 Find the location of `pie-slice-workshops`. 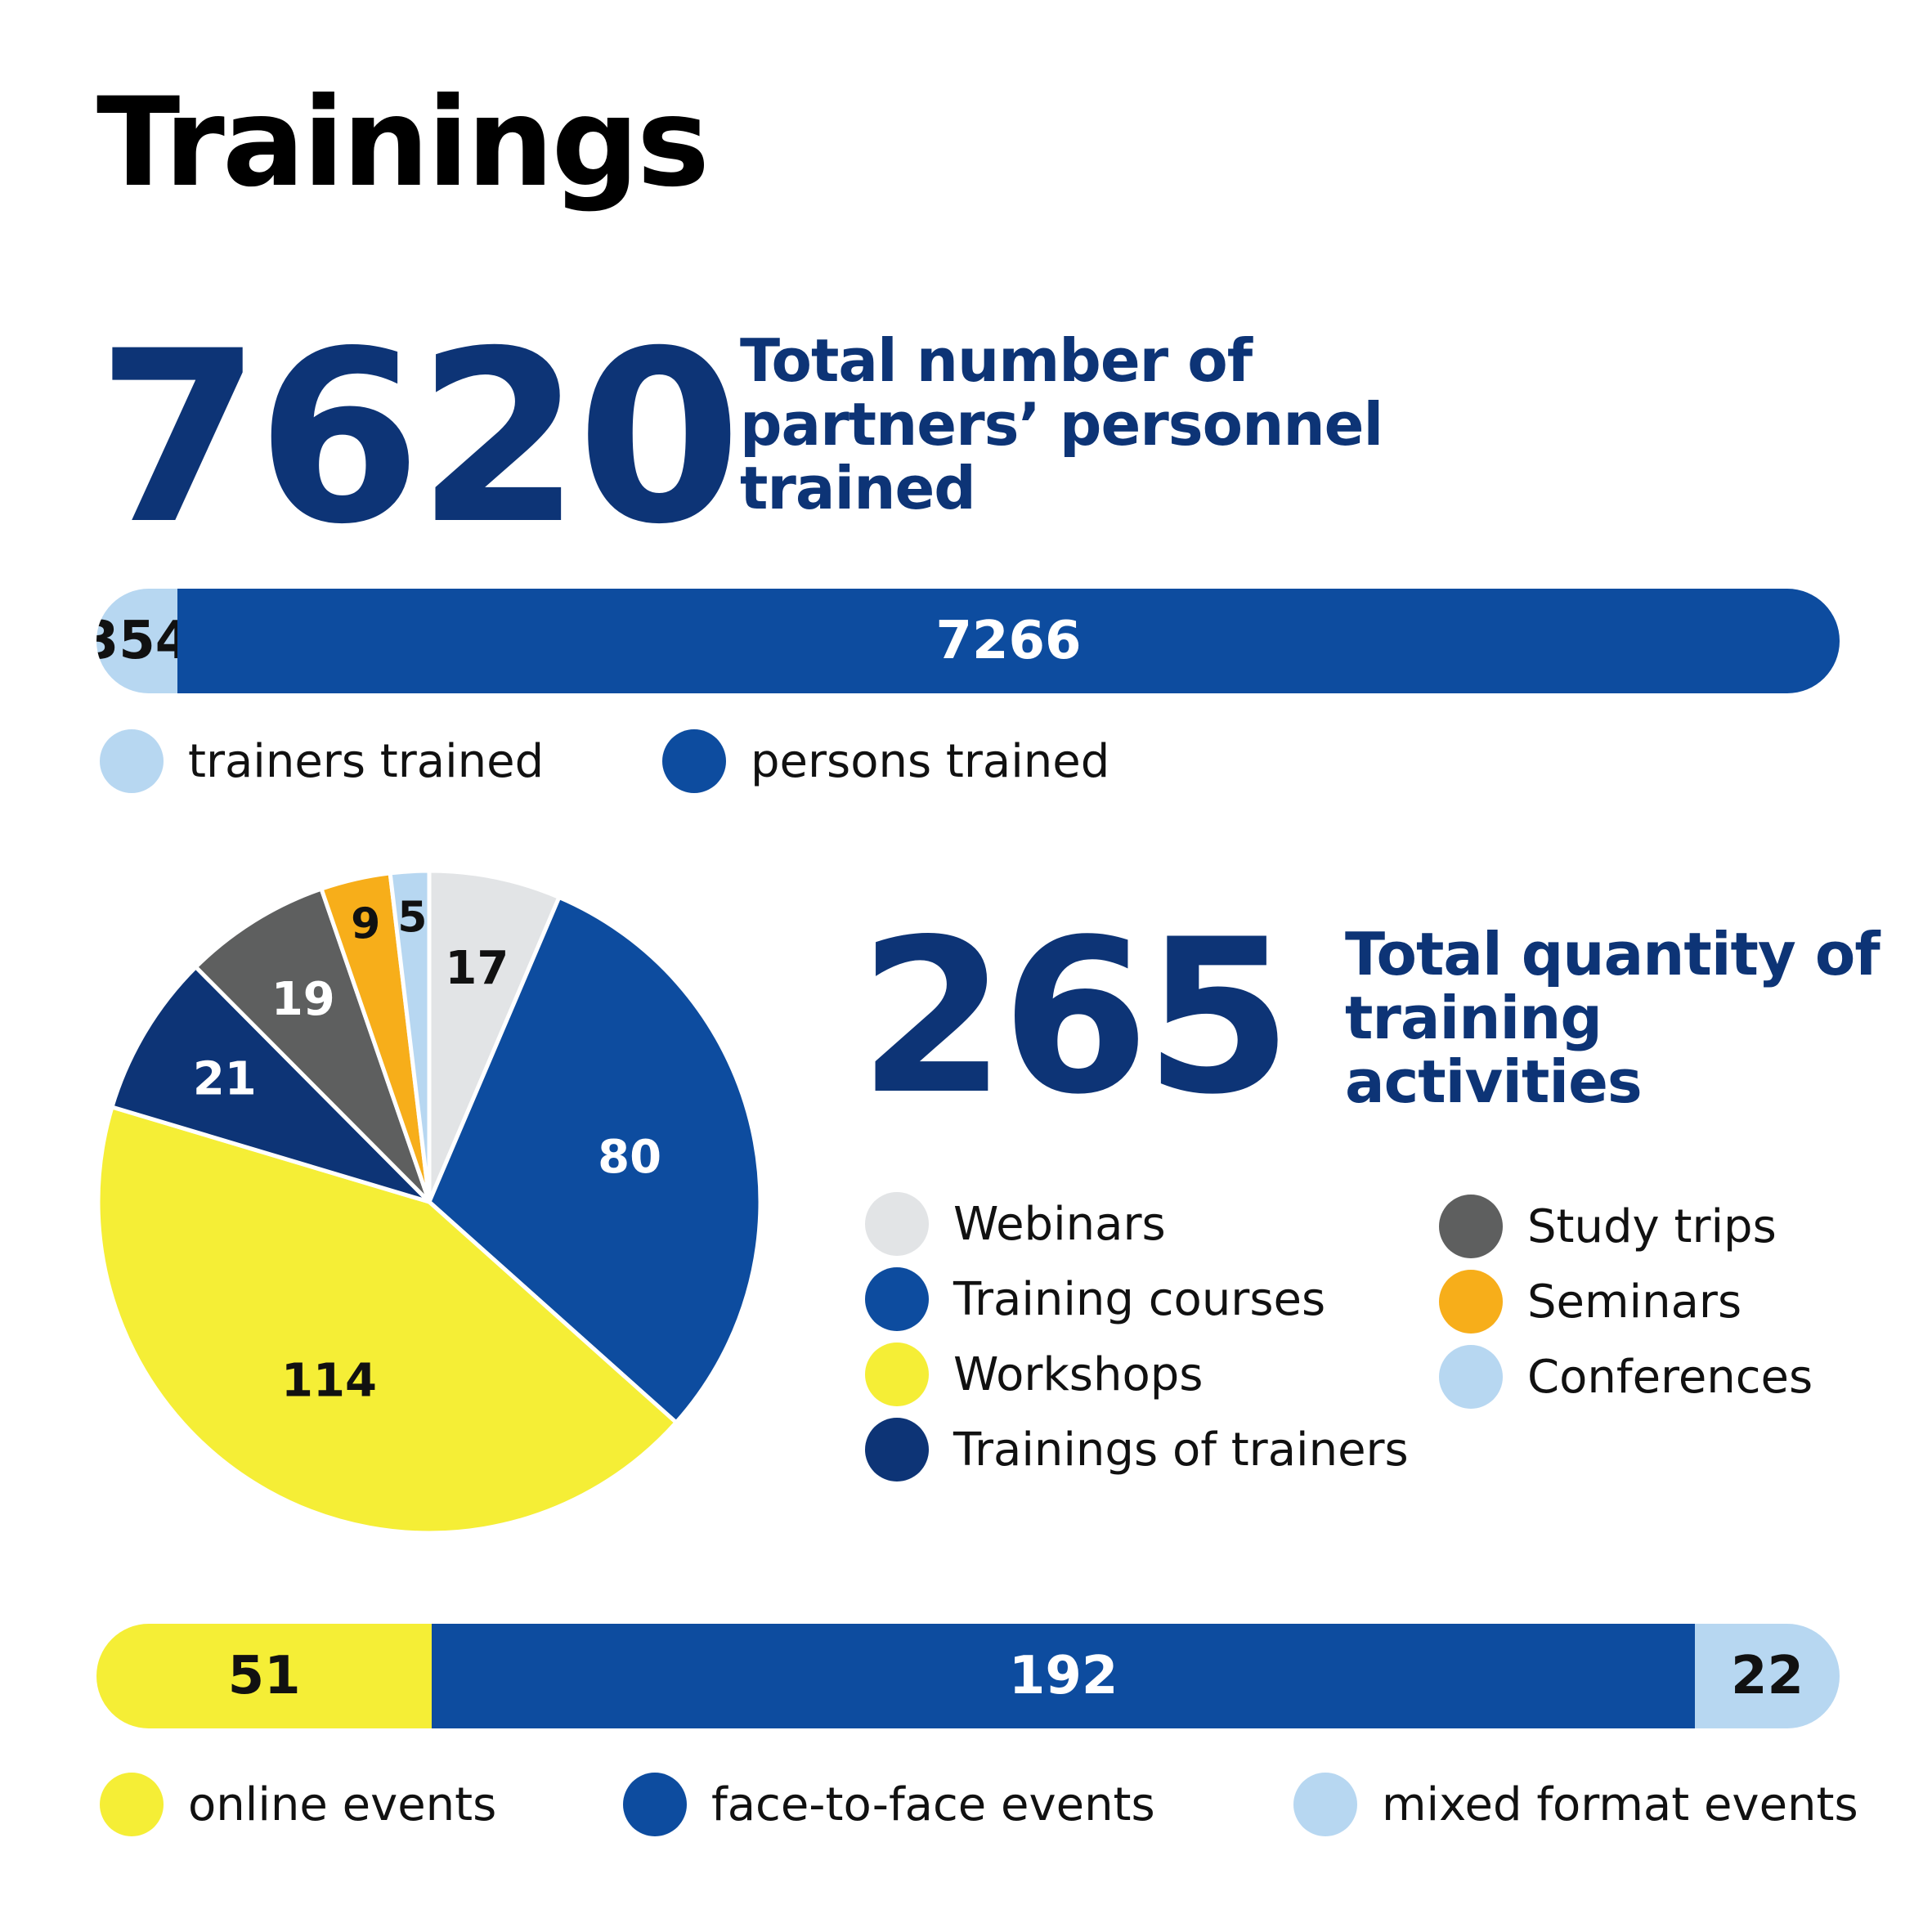

pie-slice-workshops is located at coordinates (387, 1320).